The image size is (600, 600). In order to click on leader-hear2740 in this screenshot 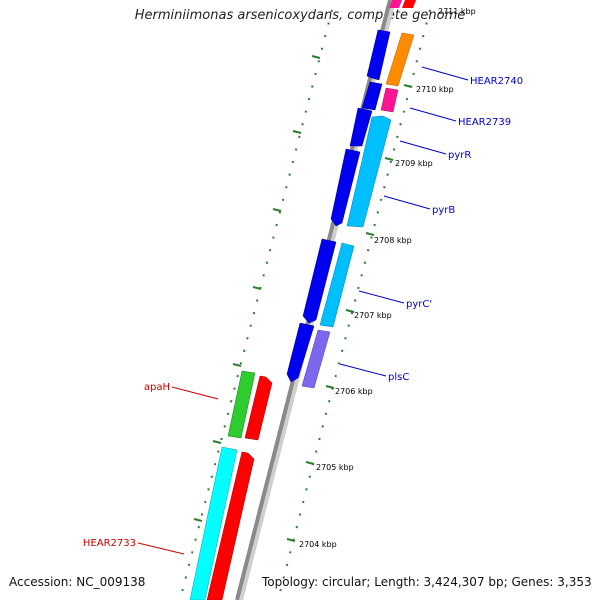, I will do `click(445, 73)`.